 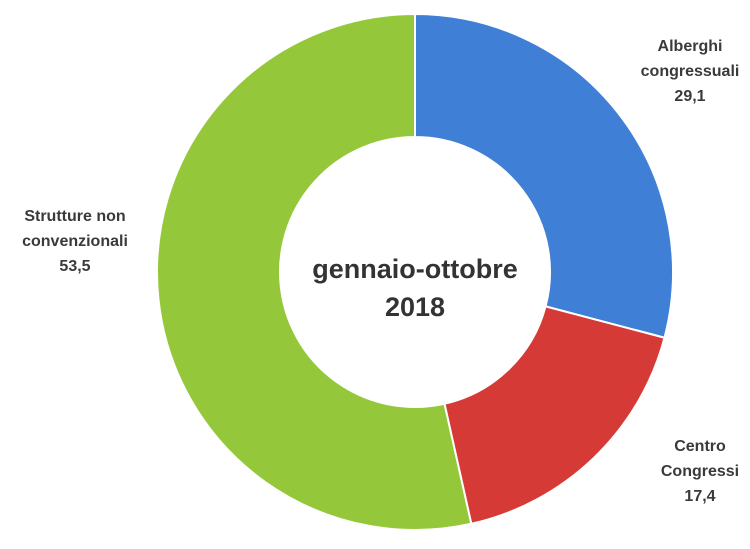 I want to click on value-label: 29,1, so click(x=690, y=96).